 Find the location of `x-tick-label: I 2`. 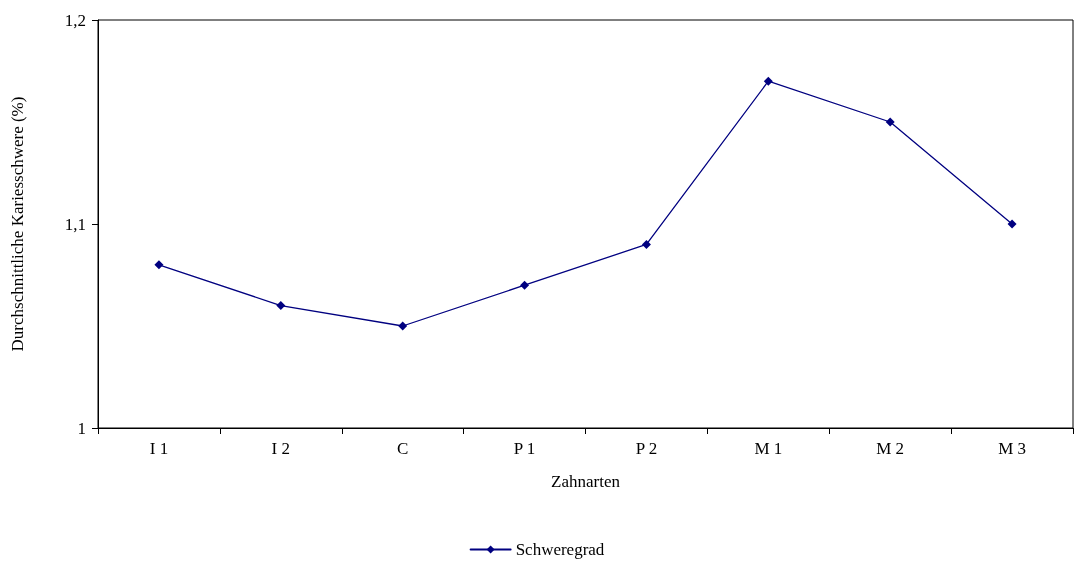

x-tick-label: I 2 is located at coordinates (281, 448).